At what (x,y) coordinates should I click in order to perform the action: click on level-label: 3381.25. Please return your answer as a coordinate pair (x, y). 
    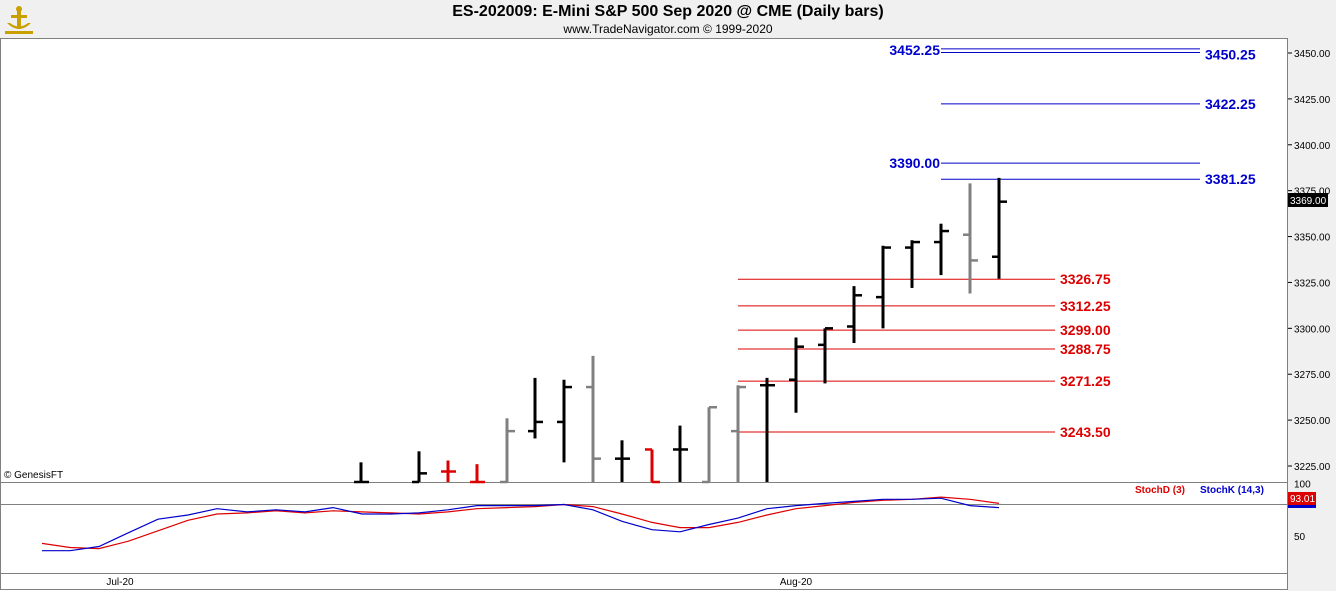
    Looking at the image, I should click on (1230, 179).